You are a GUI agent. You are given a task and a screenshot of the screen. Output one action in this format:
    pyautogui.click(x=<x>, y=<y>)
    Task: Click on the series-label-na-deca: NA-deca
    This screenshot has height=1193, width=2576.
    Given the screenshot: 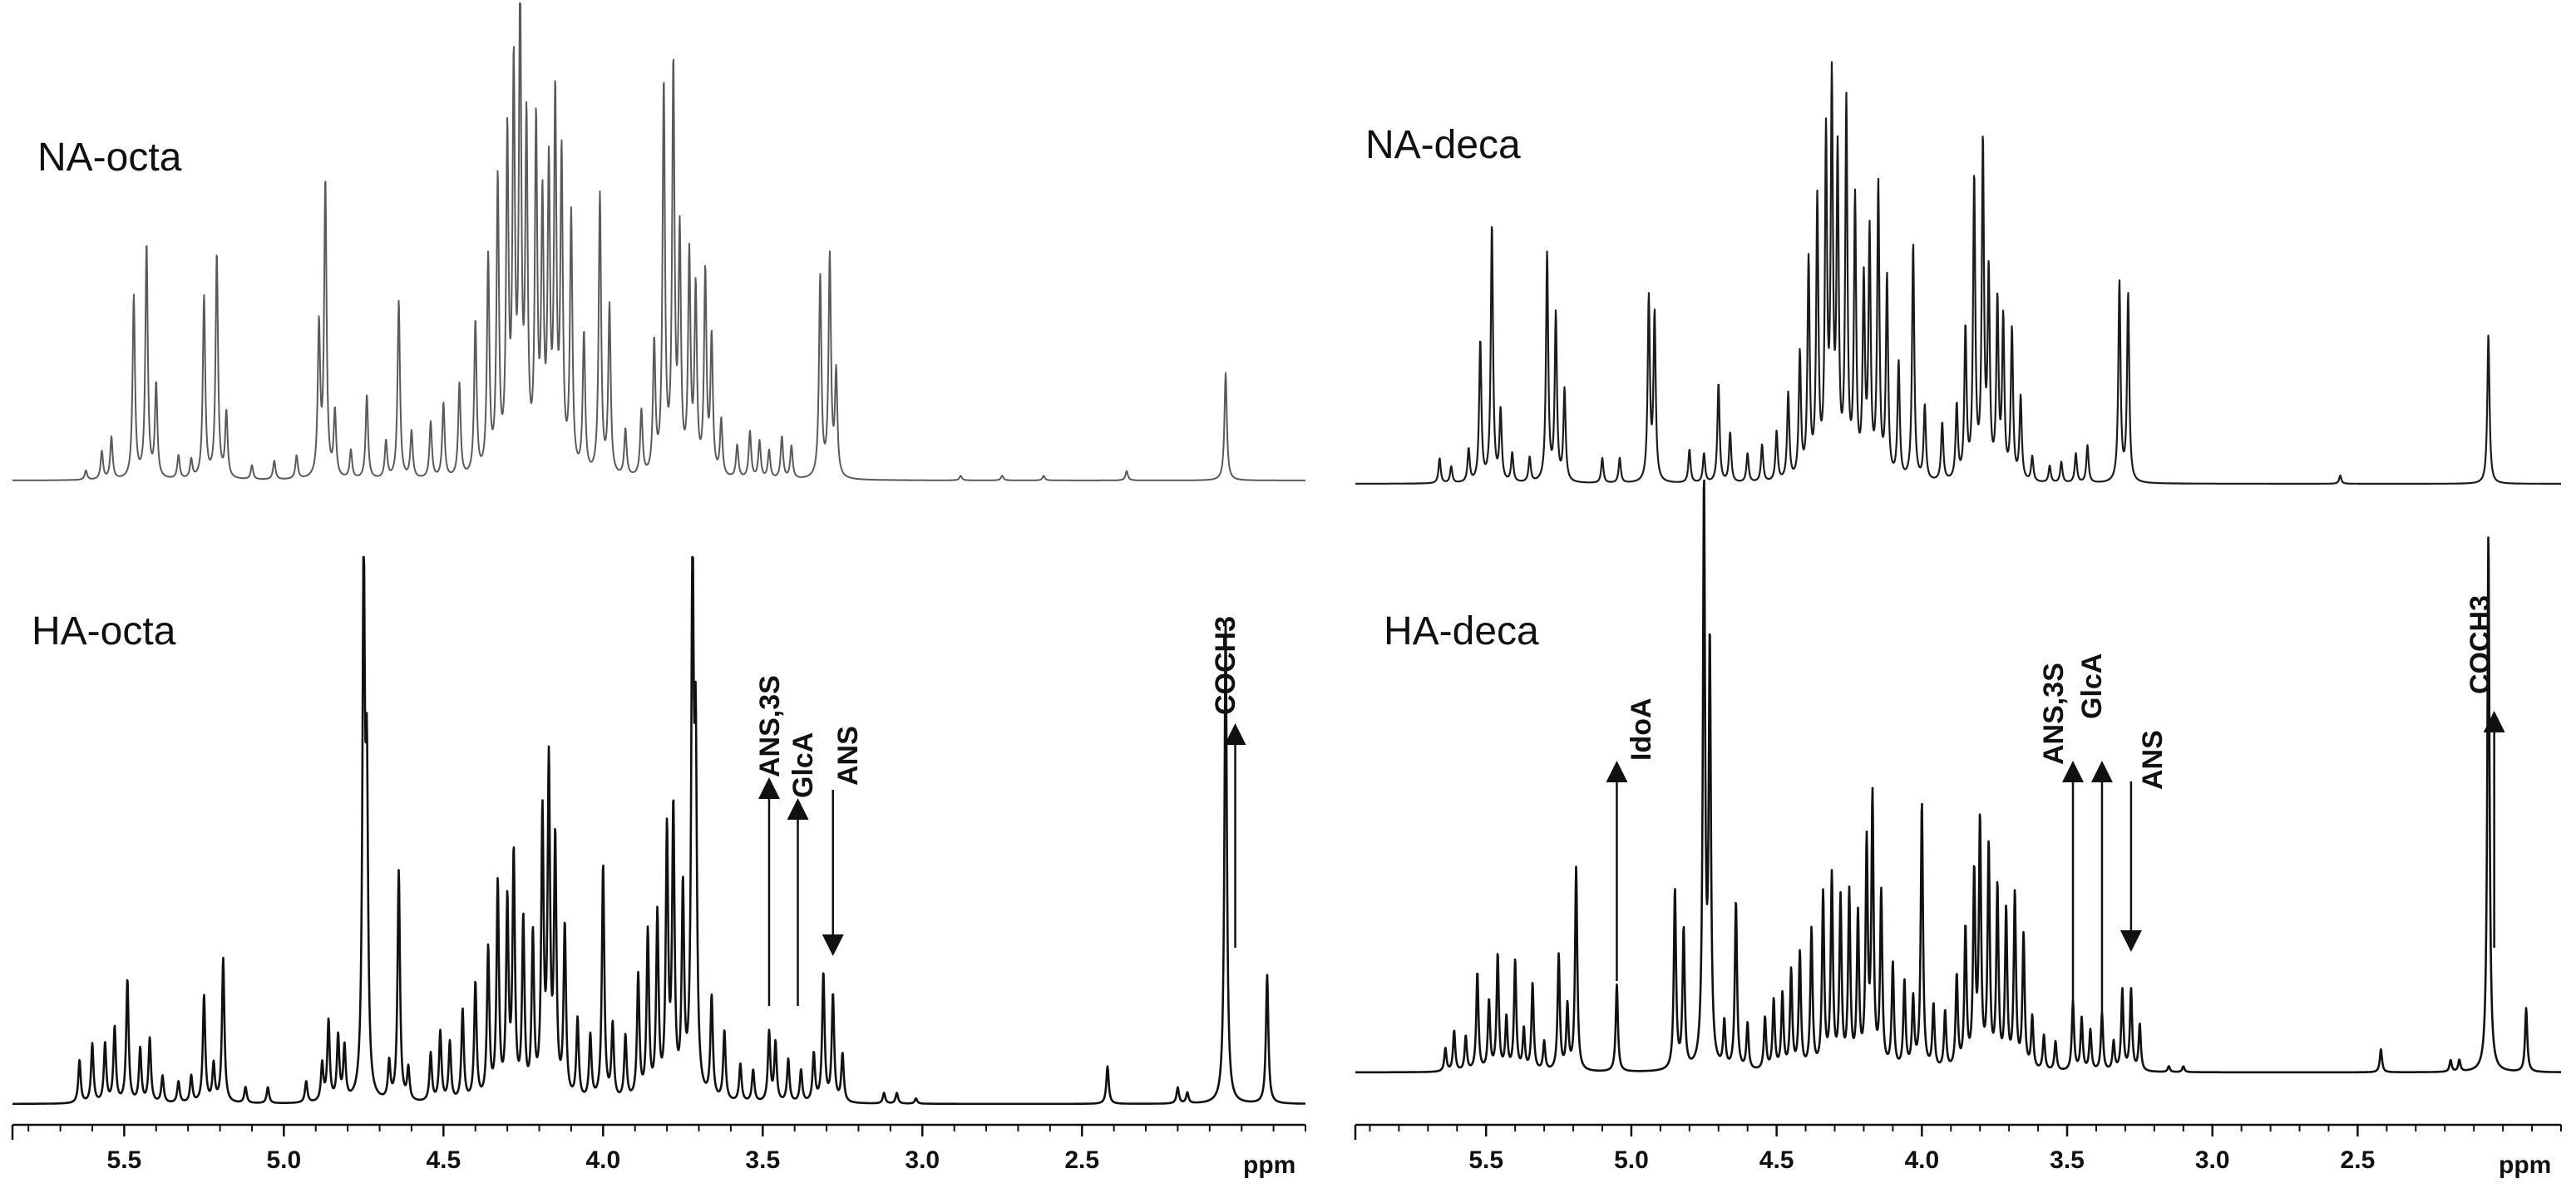 What is the action you would take?
    pyautogui.click(x=1443, y=145)
    